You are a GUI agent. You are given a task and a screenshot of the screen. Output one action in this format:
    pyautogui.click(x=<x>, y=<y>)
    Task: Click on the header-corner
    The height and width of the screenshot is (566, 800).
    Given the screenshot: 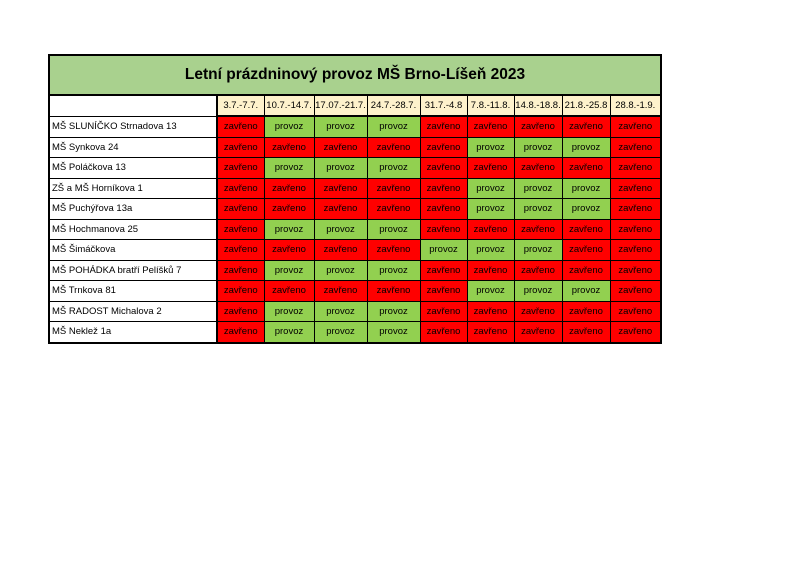 What is the action you would take?
    pyautogui.click(x=133, y=105)
    